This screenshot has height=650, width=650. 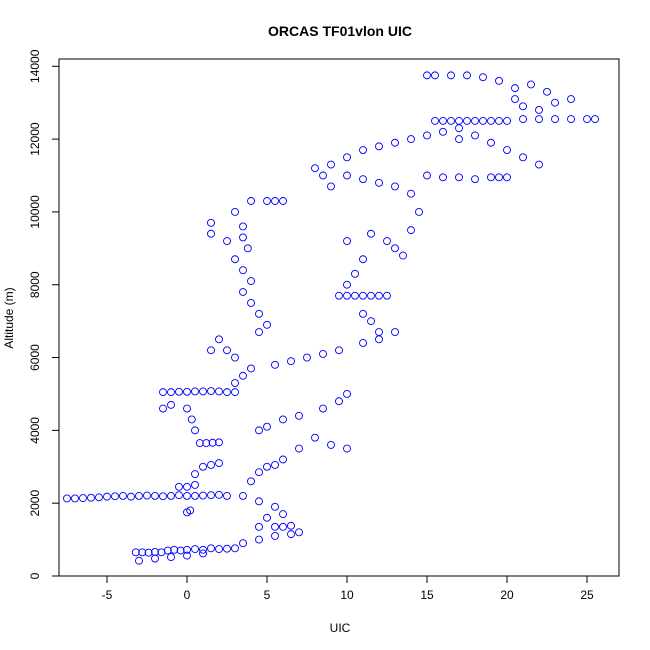 I want to click on y-axis: 0 2000 4000 6000 8000 10000 12000 14000, so click(x=43, y=314).